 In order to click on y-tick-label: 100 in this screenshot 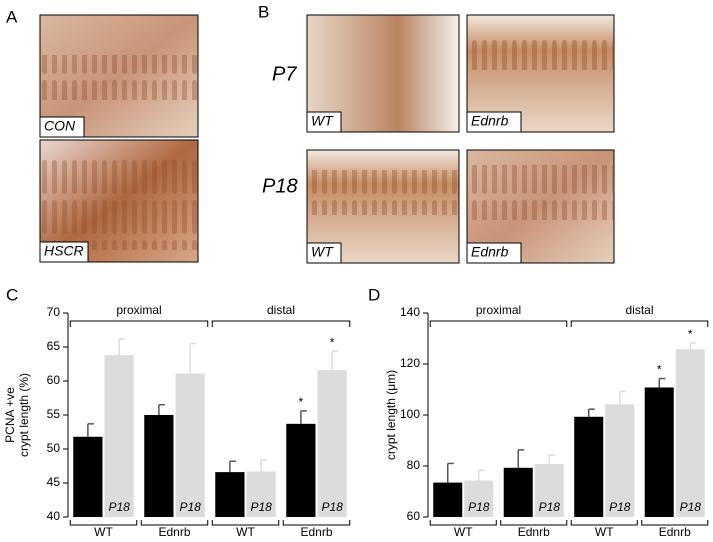, I will do `click(410, 414)`.